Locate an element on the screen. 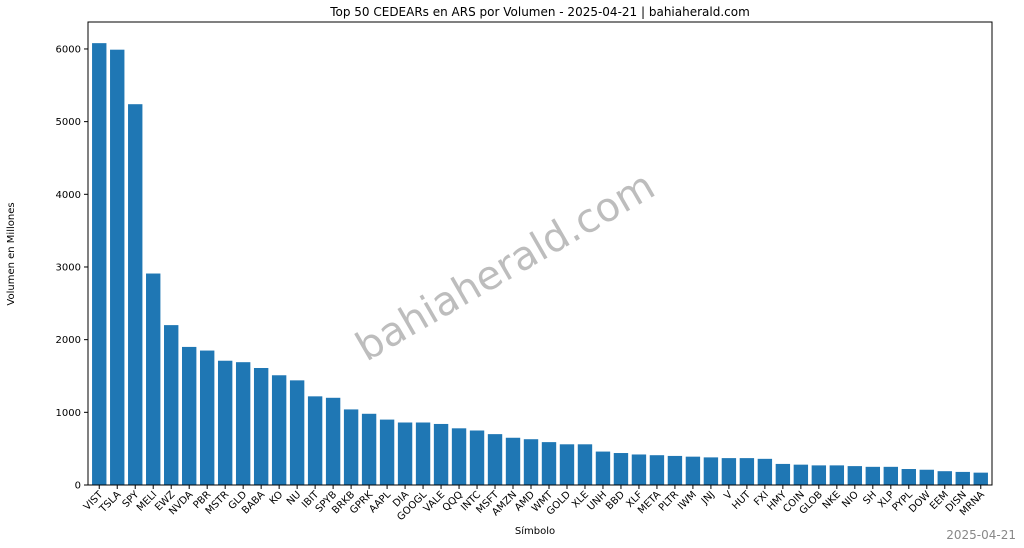  x-tick-label: QQQ is located at coordinates (453, 501).